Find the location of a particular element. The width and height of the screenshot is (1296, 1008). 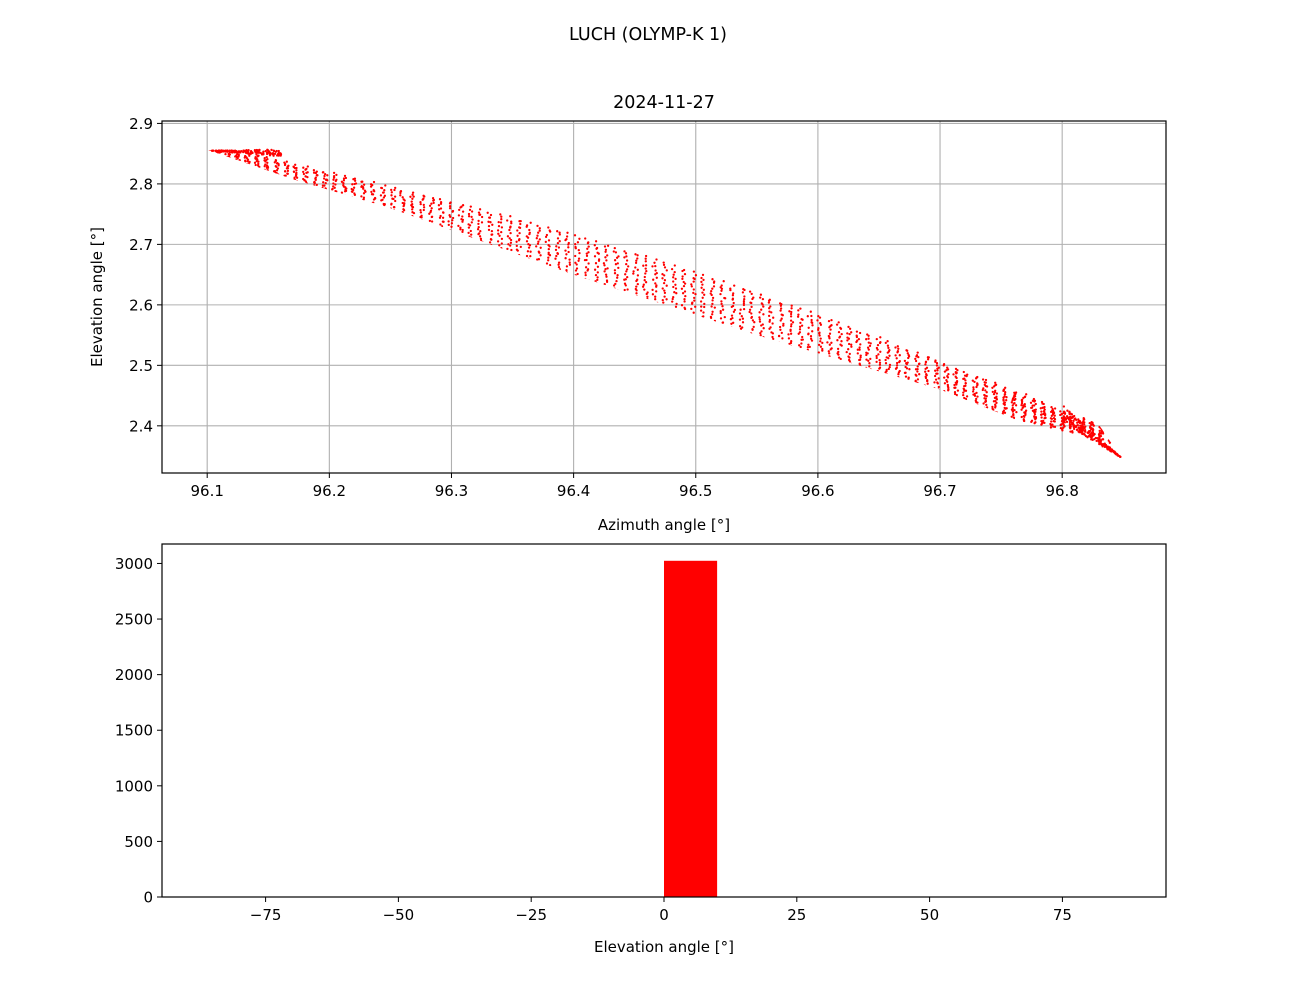

histogram-x-tick-label: −25 is located at coordinates (531, 915).